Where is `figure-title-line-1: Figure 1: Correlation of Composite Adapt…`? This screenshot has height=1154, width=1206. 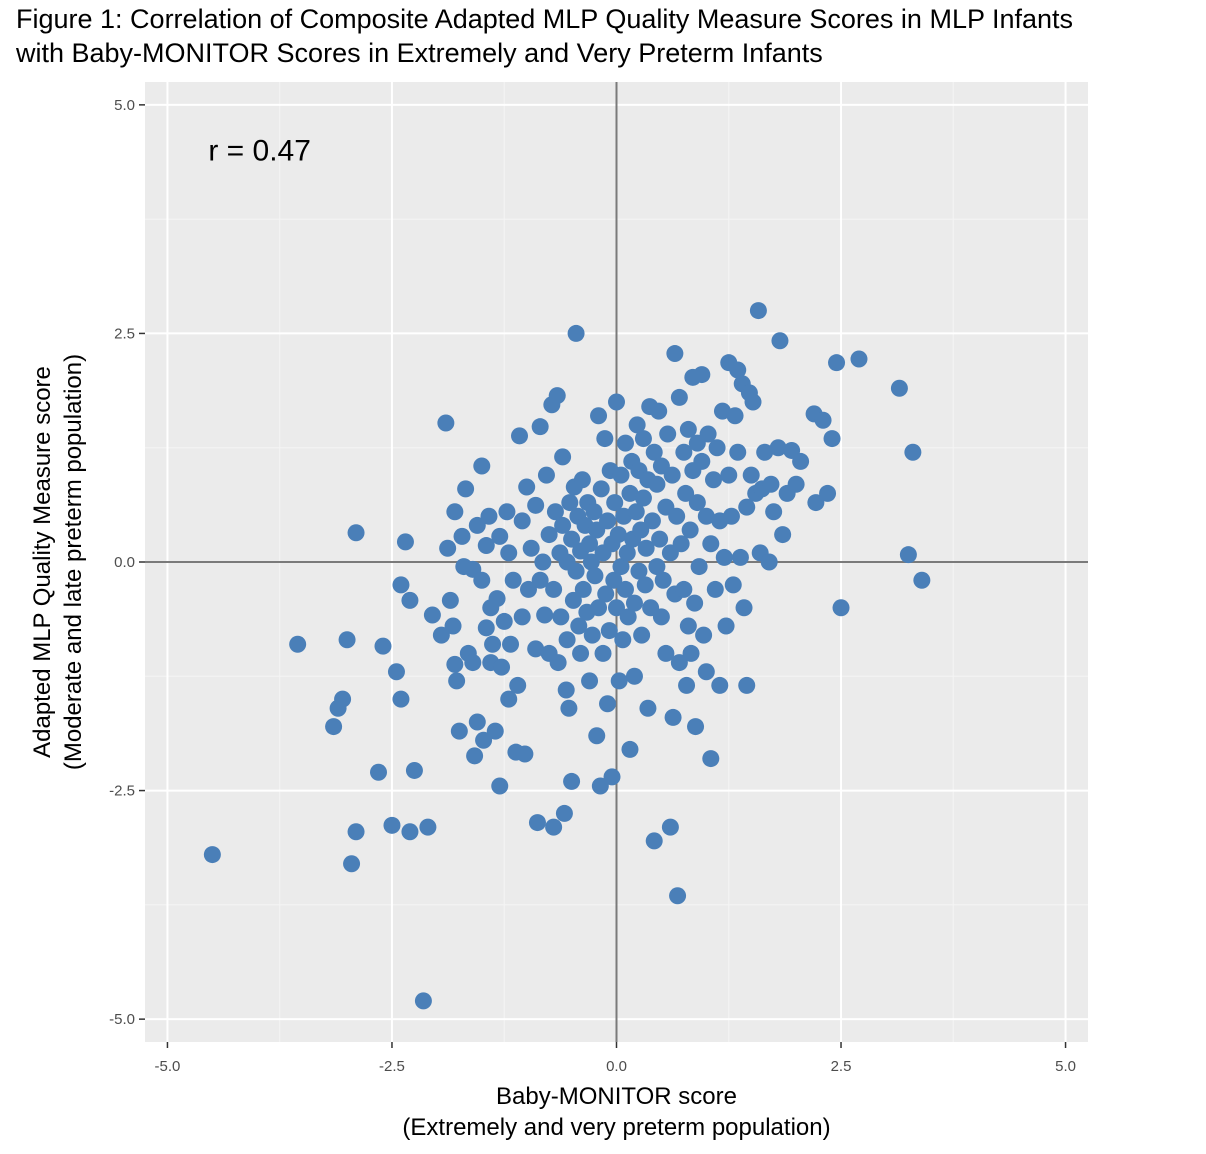
figure-title-line-1: Figure 1: Correlation of Composite Adapt… is located at coordinates (545, 19).